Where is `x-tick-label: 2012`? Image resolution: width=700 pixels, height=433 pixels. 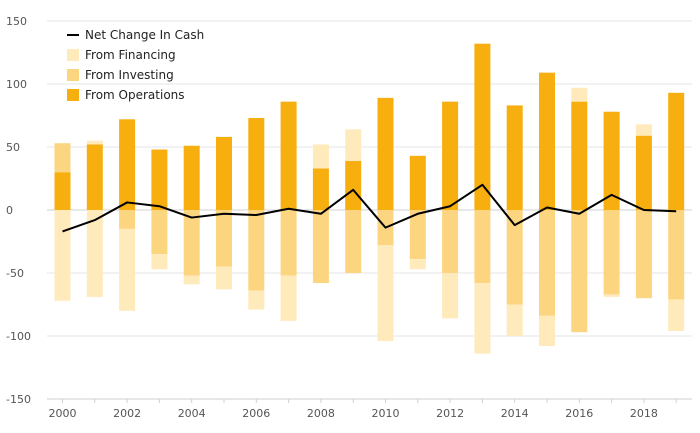
x-tick-label: 2012 is located at coordinates (450, 413).